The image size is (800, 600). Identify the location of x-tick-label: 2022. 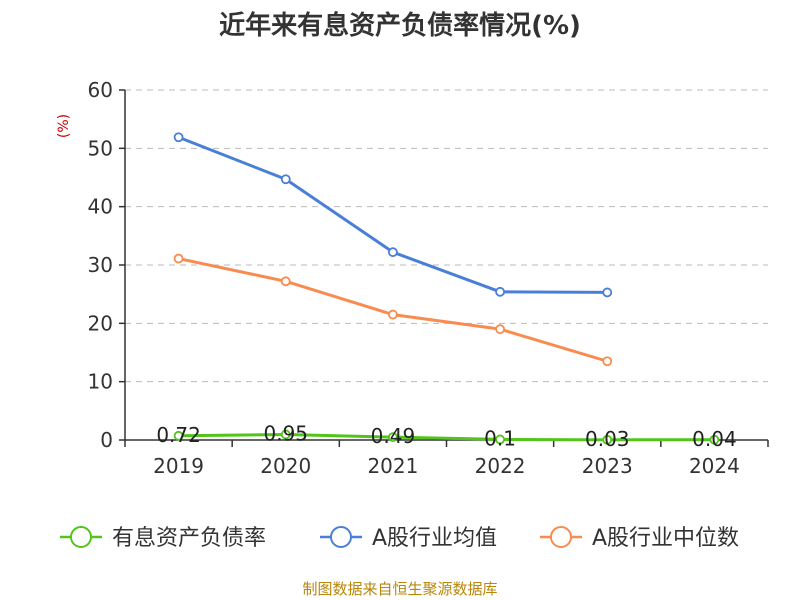
(500, 466).